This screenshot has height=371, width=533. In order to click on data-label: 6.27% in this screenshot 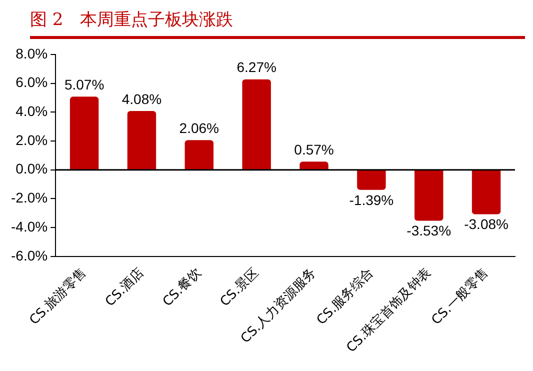, I will do `click(256, 67)`.